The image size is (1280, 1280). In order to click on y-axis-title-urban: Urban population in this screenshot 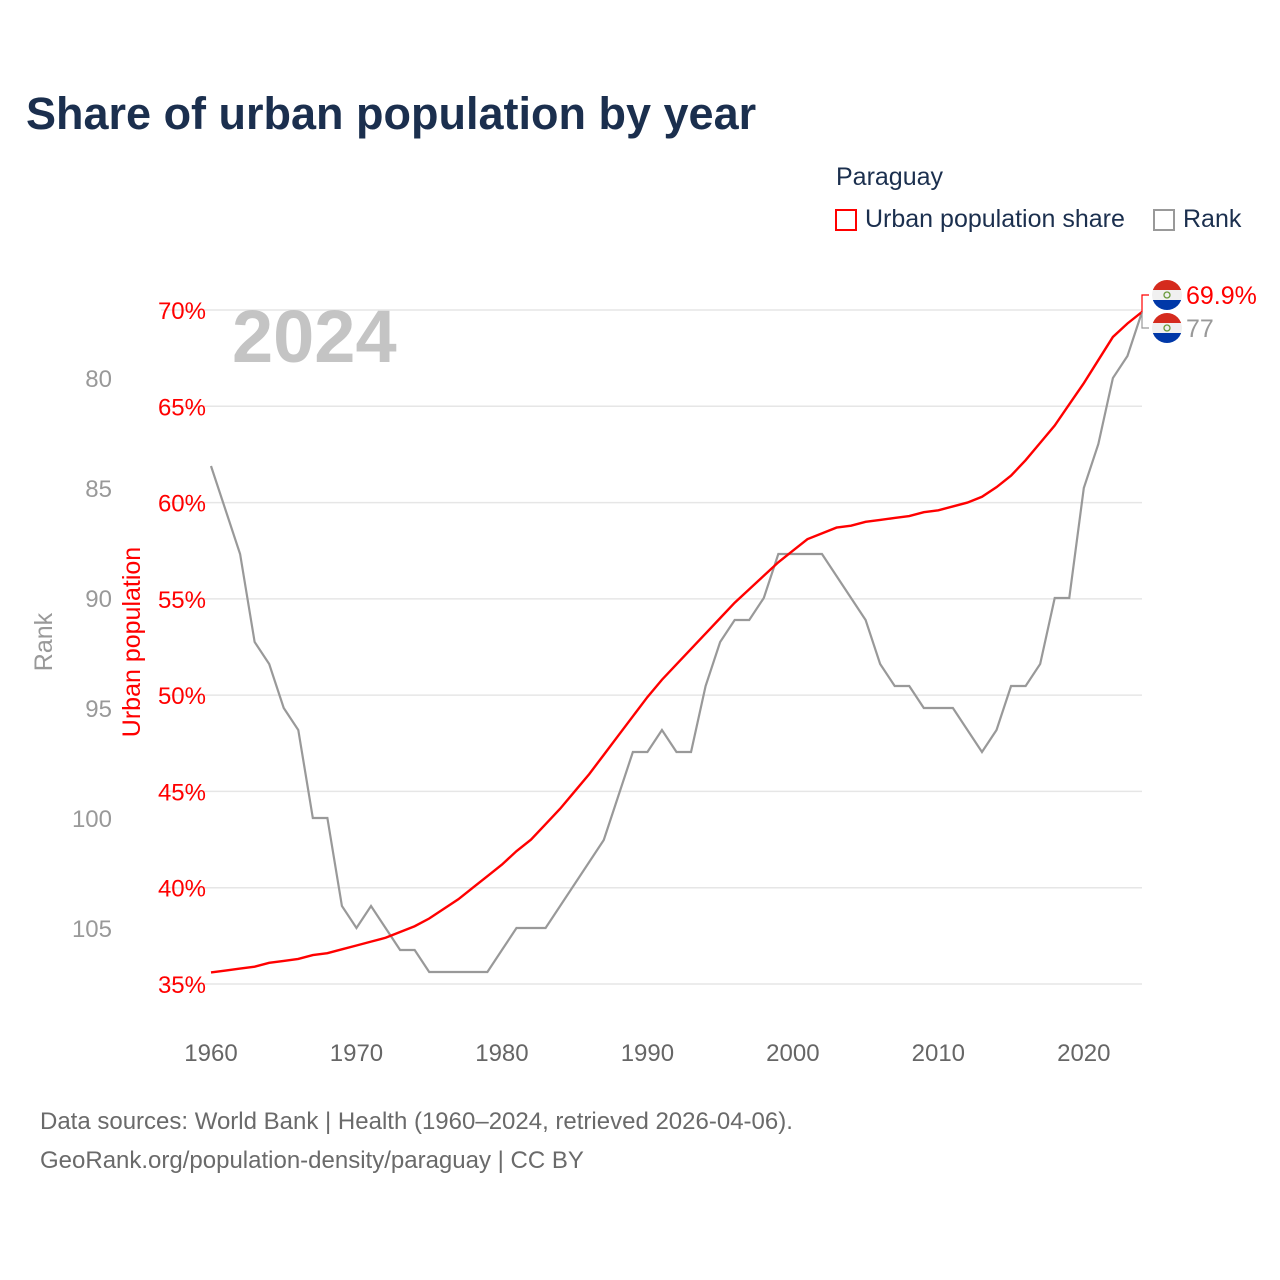, I will do `click(132, 642)`.